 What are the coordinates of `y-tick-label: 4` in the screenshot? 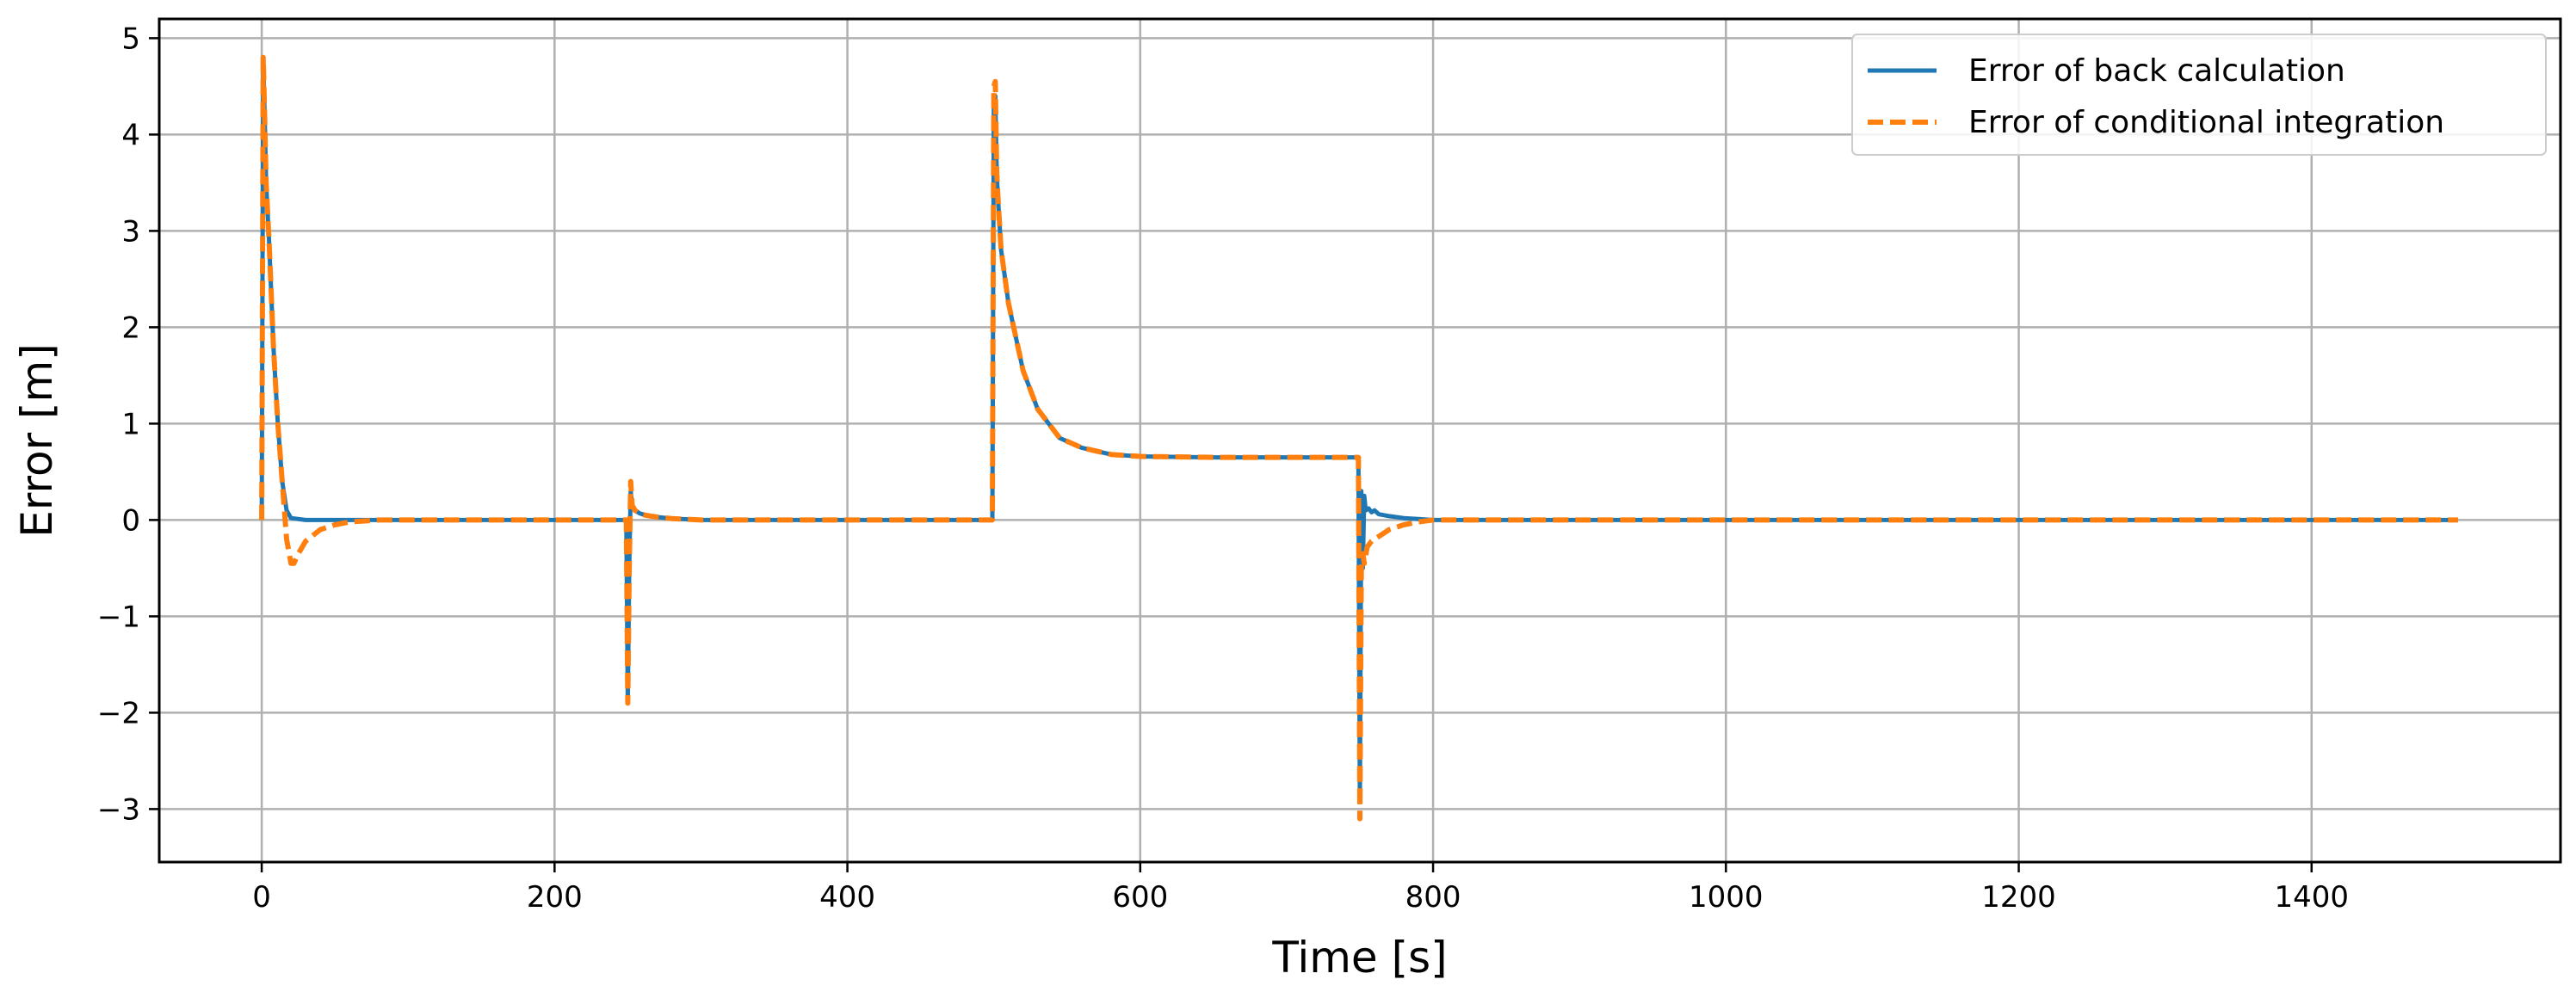 It's located at (130, 135).